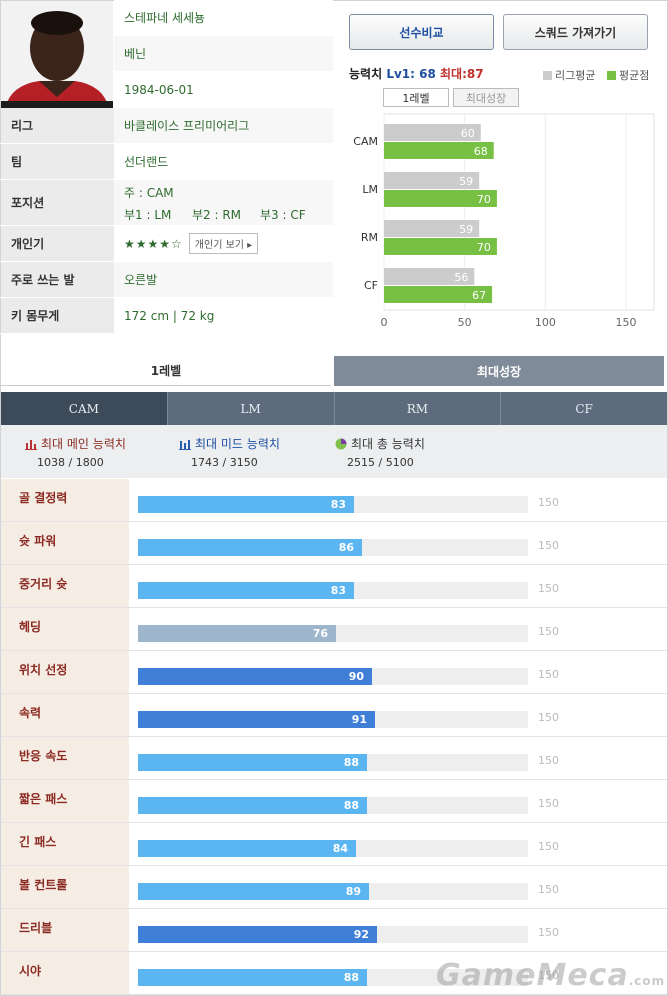  What do you see at coordinates (370, 189) in the screenshot?
I see `chart-category-label: LM` at bounding box center [370, 189].